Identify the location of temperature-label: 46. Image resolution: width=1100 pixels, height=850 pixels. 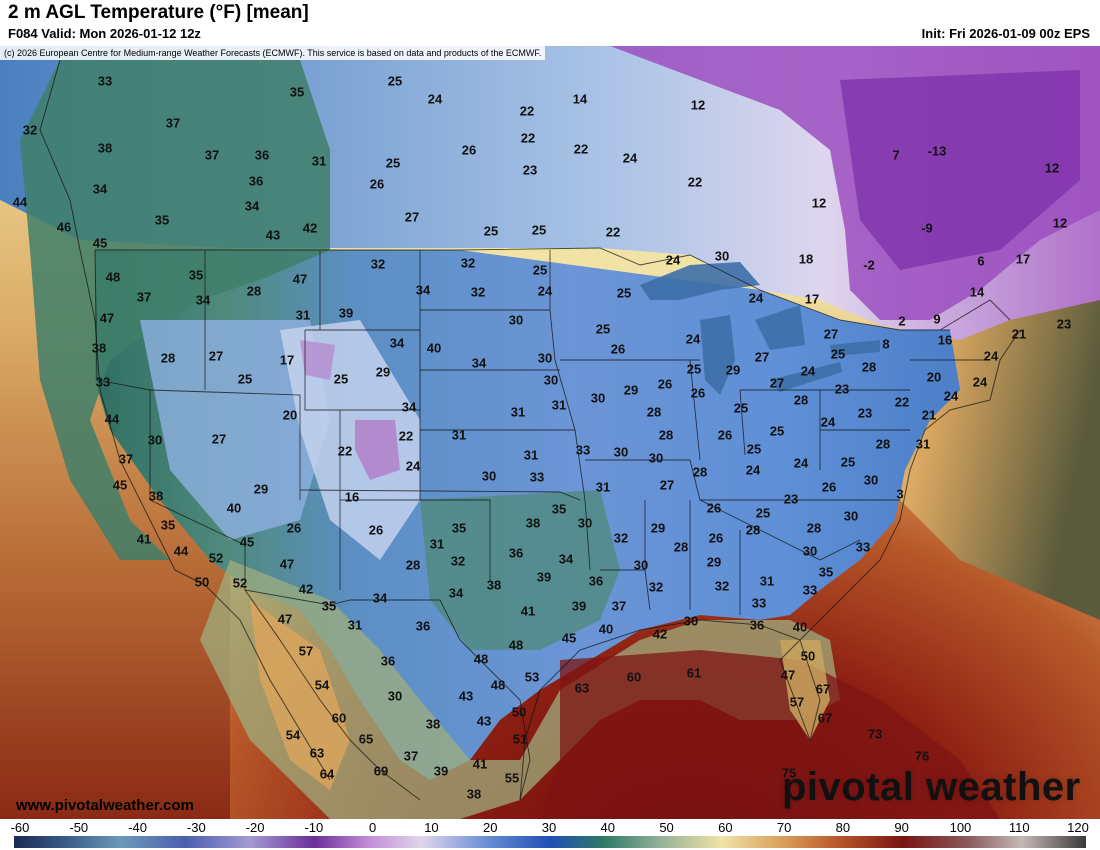
(64, 226).